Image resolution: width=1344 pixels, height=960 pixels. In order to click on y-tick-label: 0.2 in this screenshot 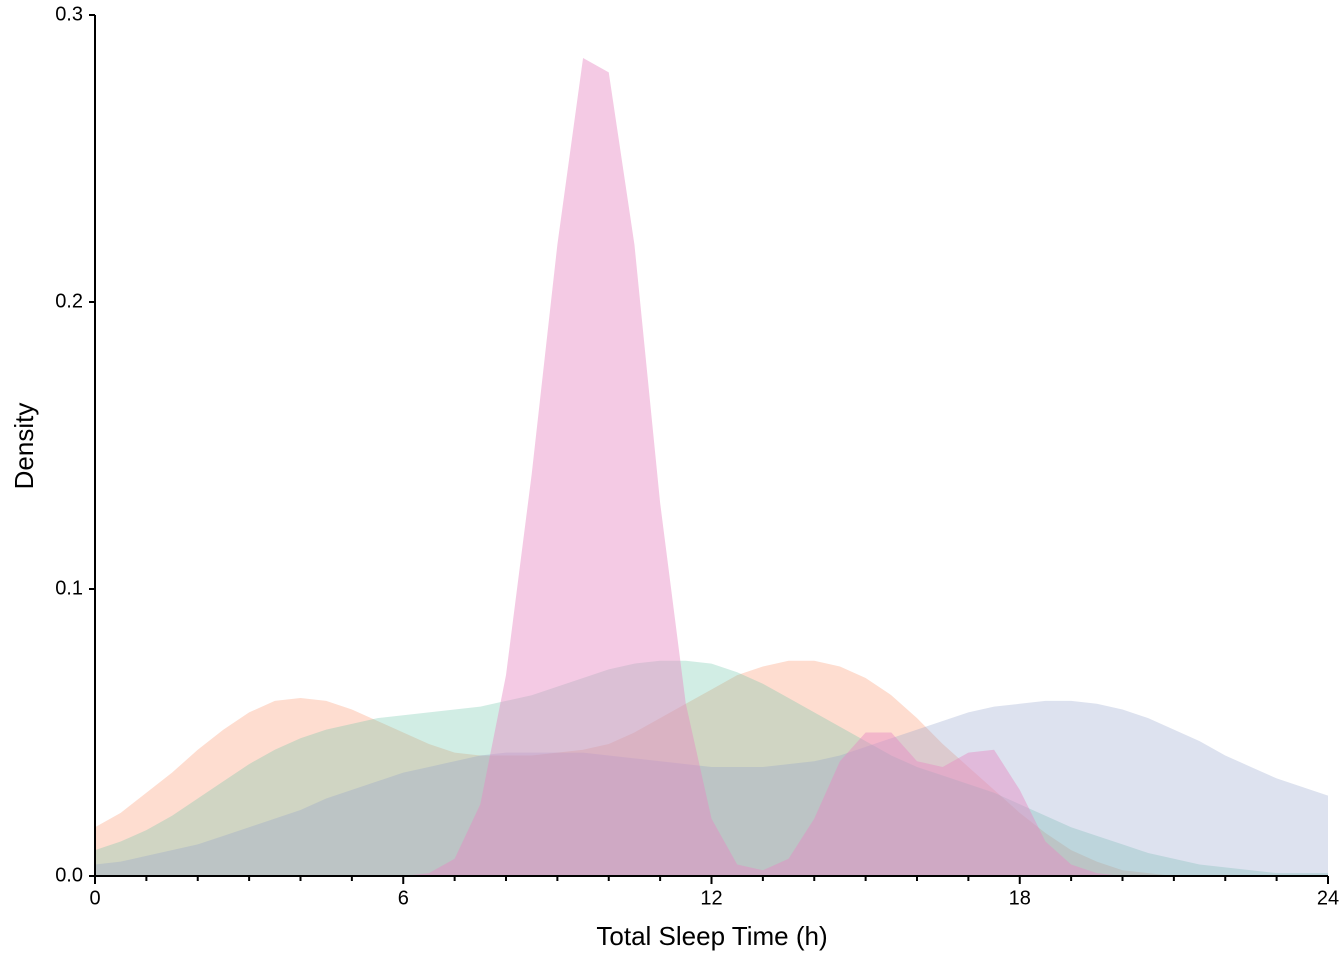, I will do `click(69, 301)`.